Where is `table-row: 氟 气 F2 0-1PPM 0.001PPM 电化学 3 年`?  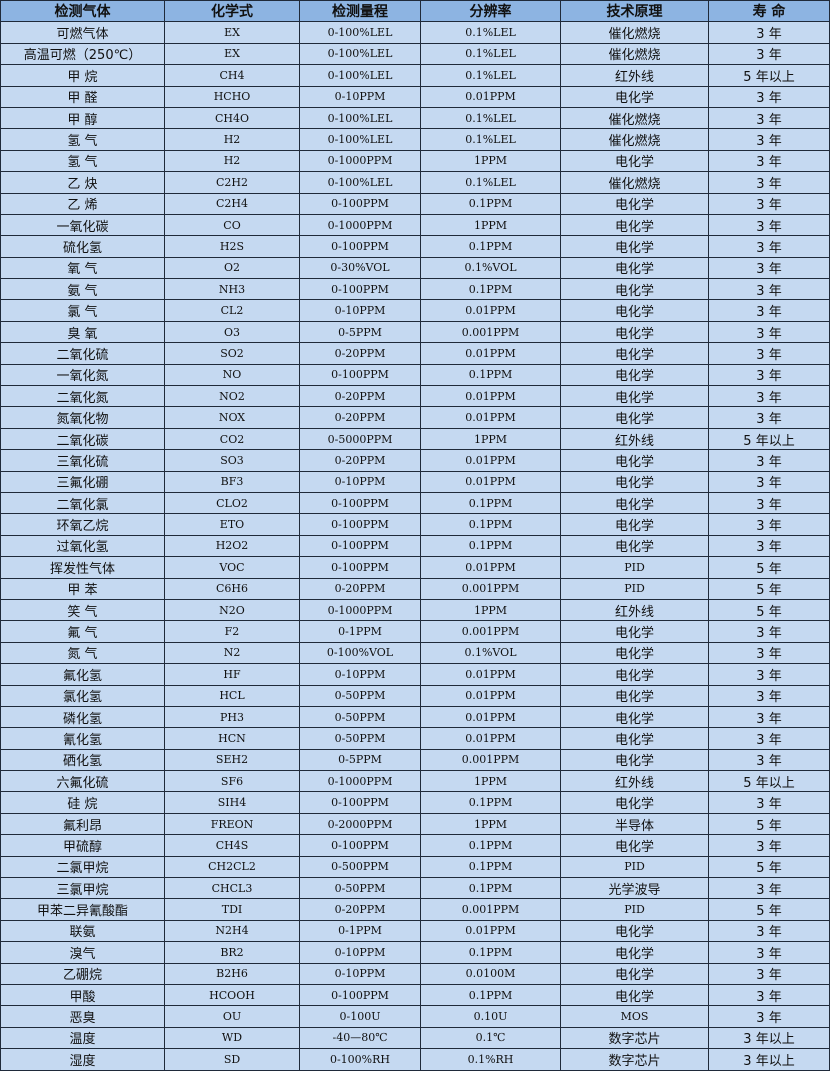
table-row: 氟 气 F2 0-1PPM 0.001PPM 电化学 3 年 is located at coordinates (415, 631).